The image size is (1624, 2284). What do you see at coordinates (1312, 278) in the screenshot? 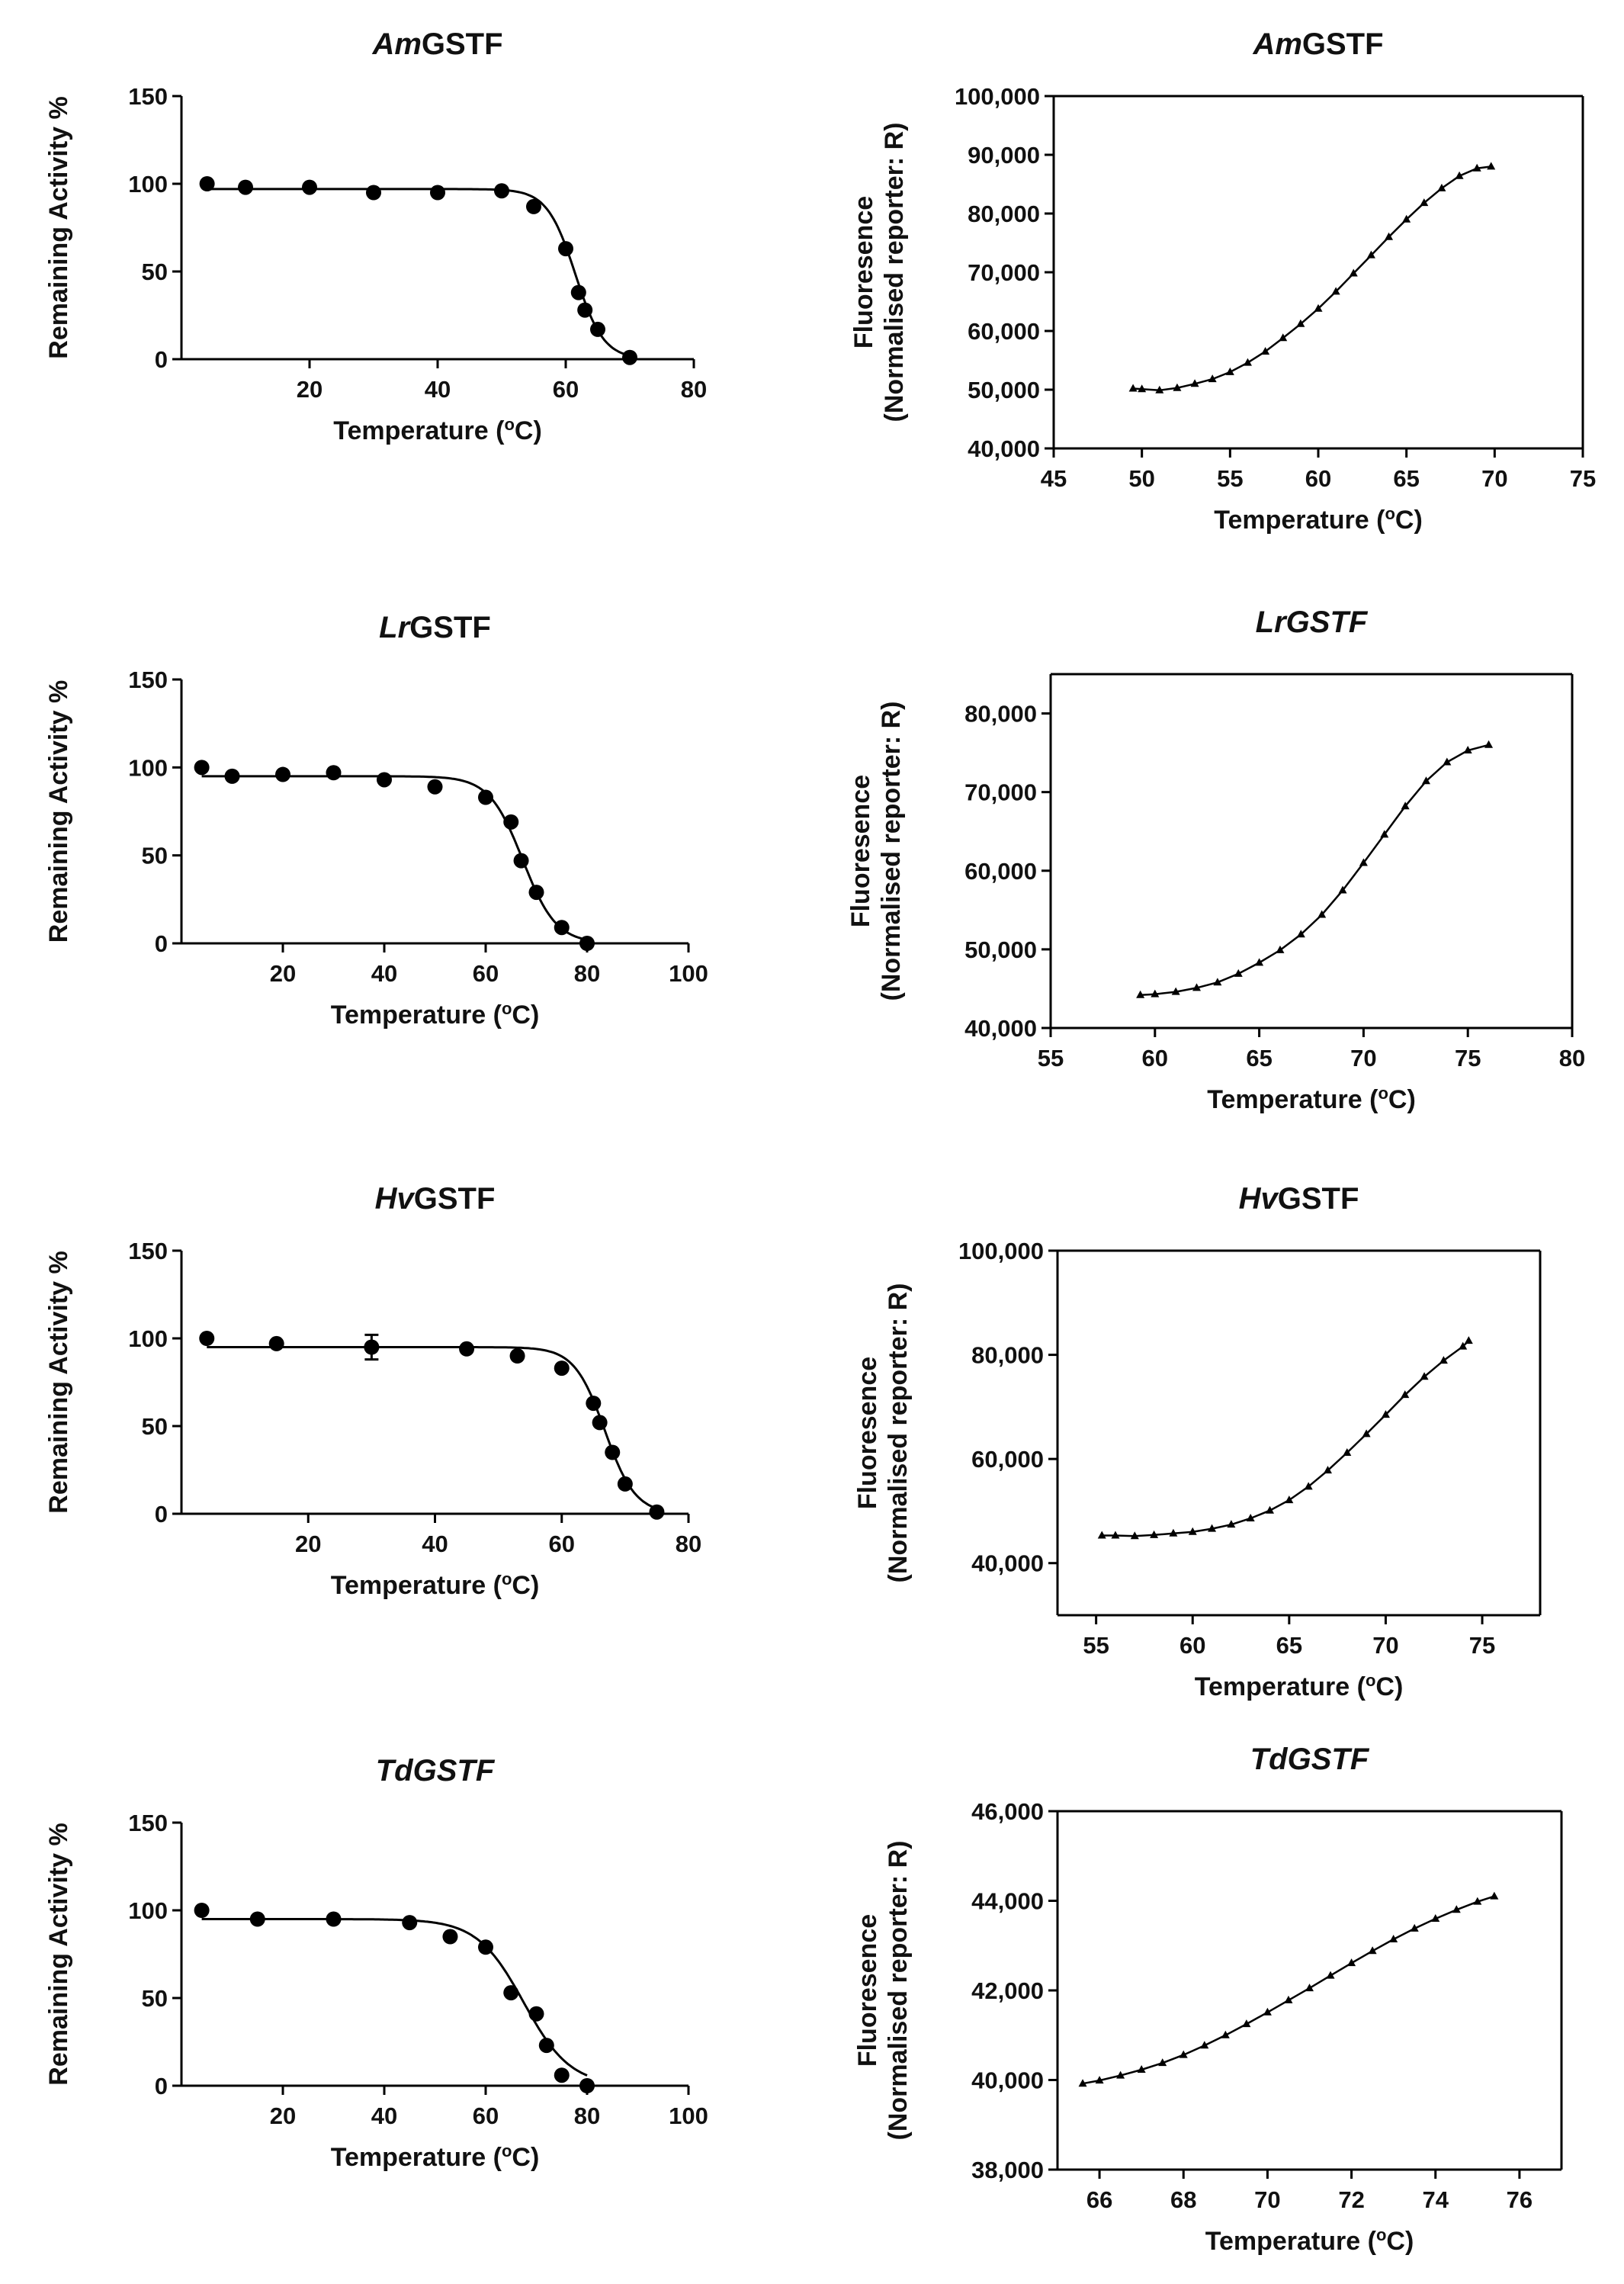
I see `melt-curve` at bounding box center [1312, 278].